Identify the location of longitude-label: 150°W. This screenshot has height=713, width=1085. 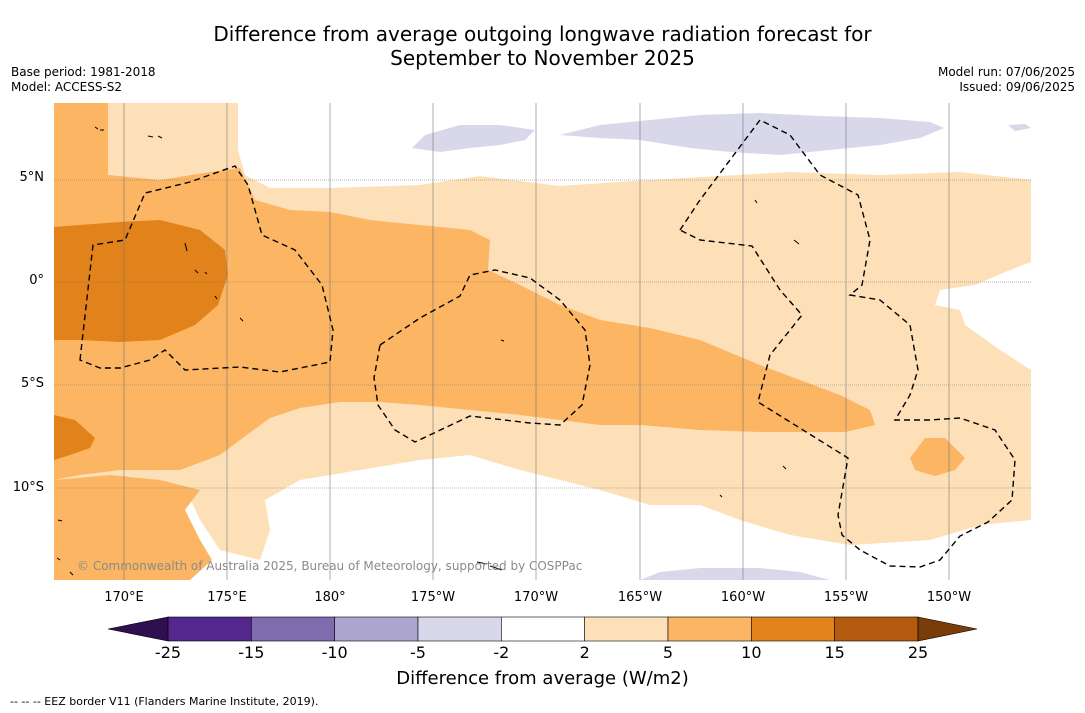
(949, 597).